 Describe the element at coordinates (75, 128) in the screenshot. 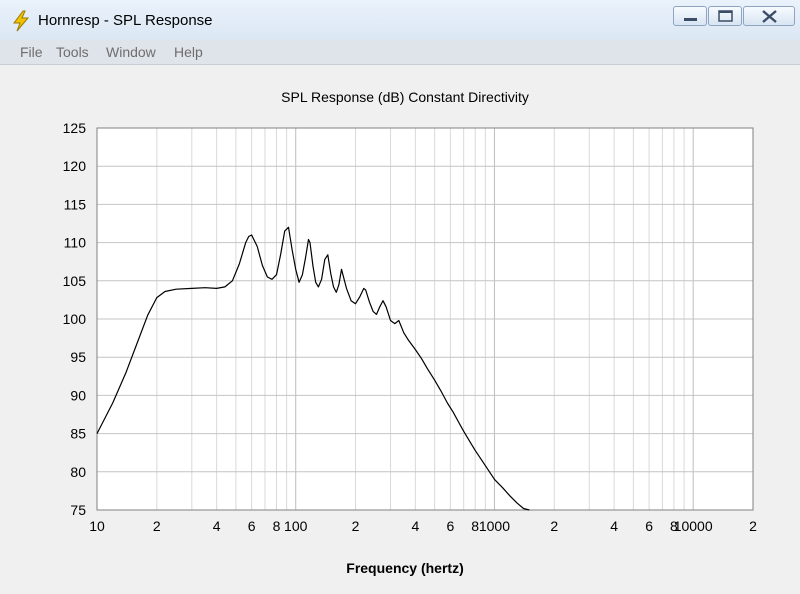

I see `y-tick-label: 125` at that location.